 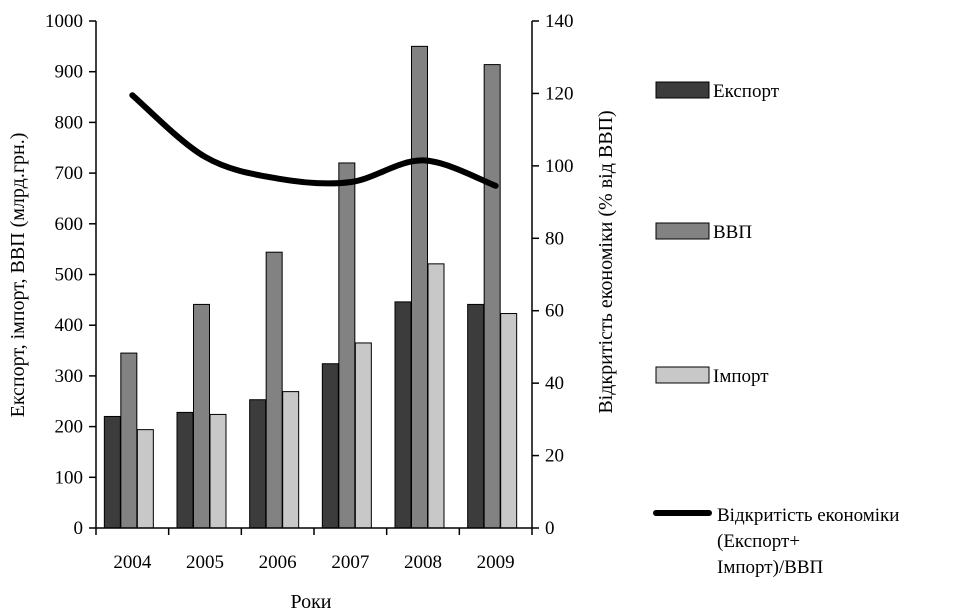 What do you see at coordinates (310, 602) in the screenshot?
I see `x-axis-label: Роки` at bounding box center [310, 602].